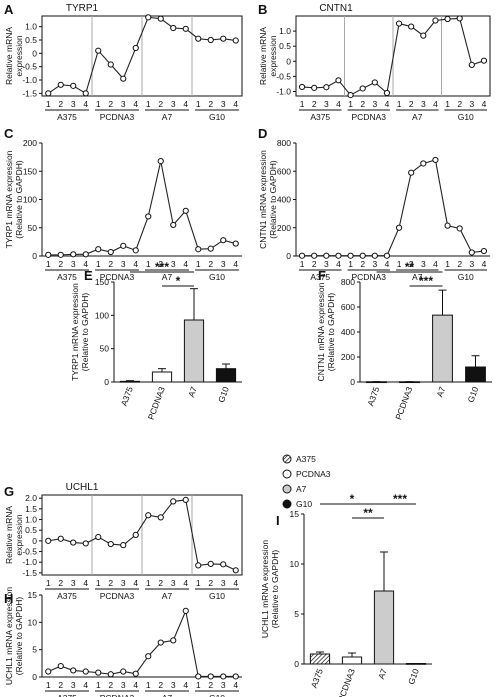 This screenshot has height=697, width=500. I want to click on panel-letter: G, so click(9, 491).